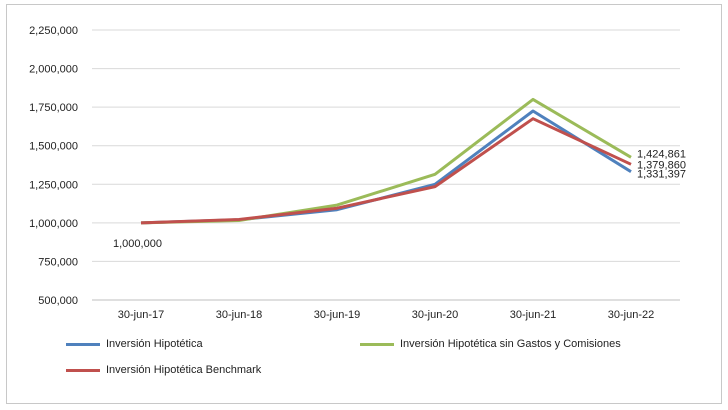 Image resolution: width=728 pixels, height=410 pixels. I want to click on y-tick-label: 2,250,000, so click(53, 31).